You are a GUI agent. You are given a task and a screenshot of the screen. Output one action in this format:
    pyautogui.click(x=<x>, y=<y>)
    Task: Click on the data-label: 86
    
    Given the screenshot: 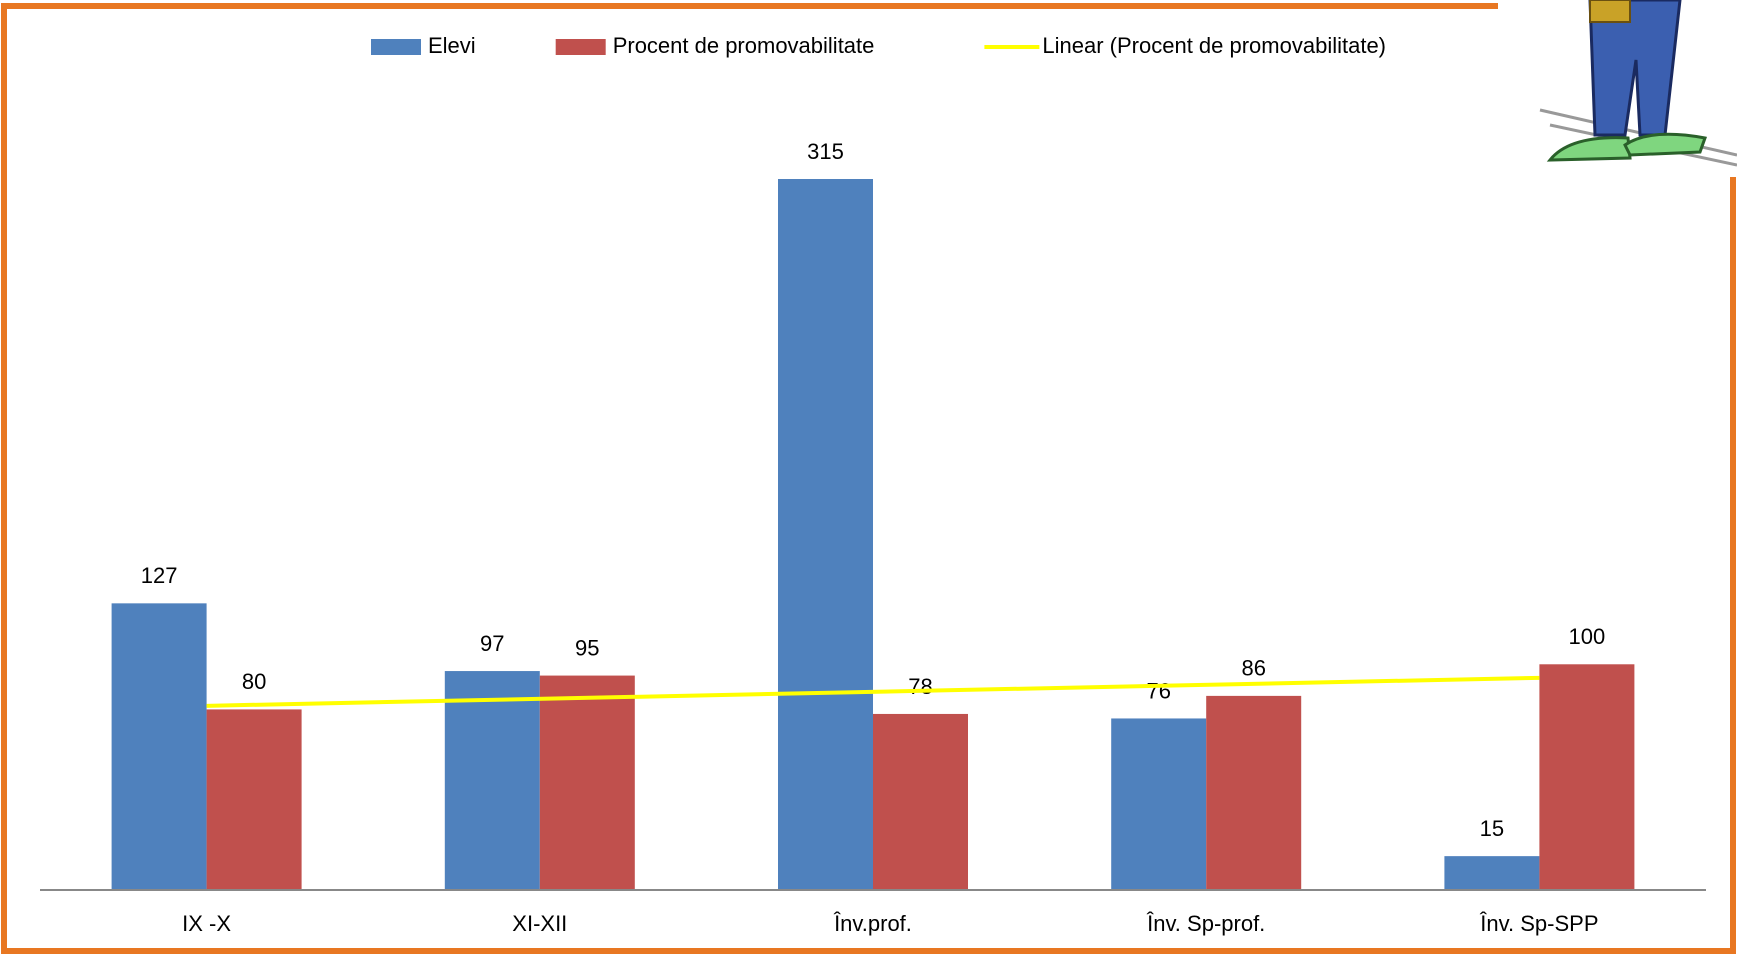 What is the action you would take?
    pyautogui.click(x=1253, y=668)
    